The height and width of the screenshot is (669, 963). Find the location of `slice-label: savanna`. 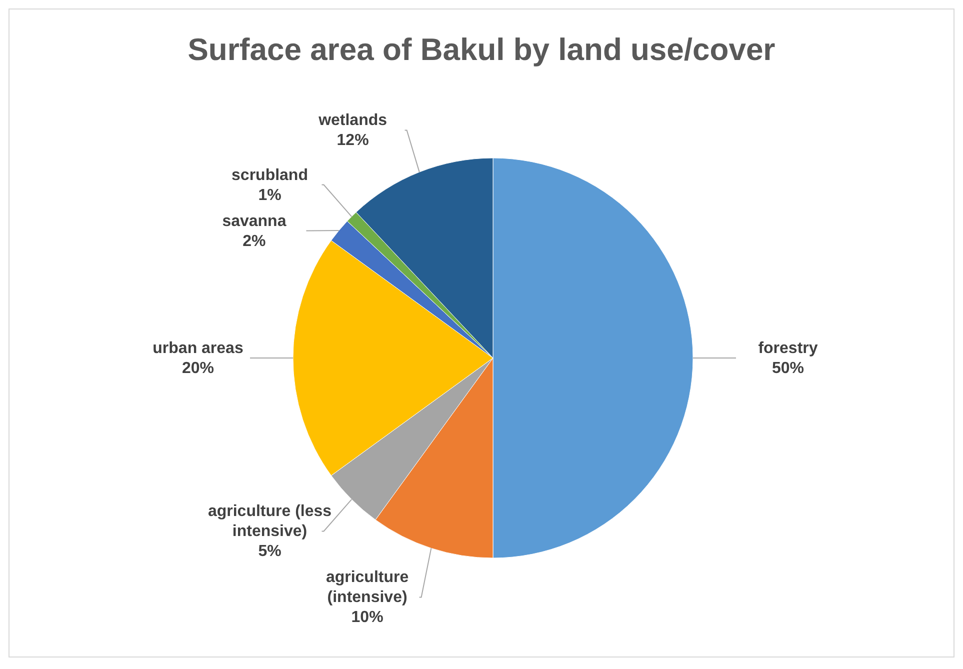

slice-label: savanna is located at coordinates (254, 221).